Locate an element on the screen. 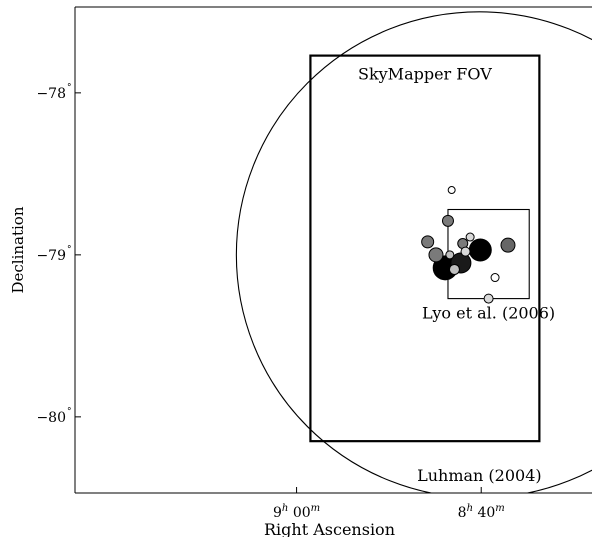  x-tick-label: 9h 00m is located at coordinates (296, 512).